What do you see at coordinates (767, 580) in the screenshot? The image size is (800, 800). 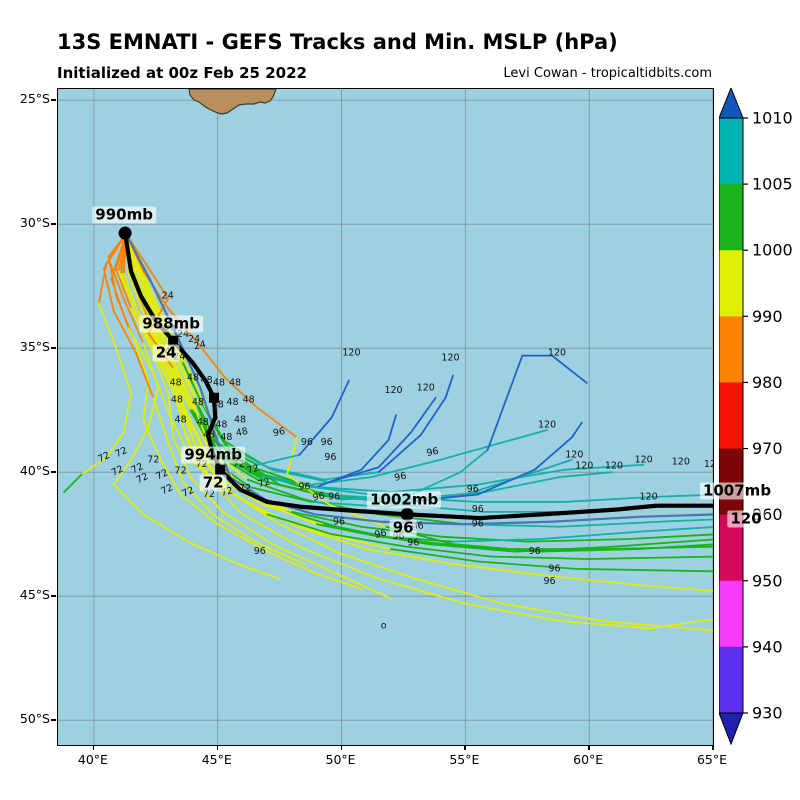 I see `colorbar-tick-label: 950` at bounding box center [767, 580].